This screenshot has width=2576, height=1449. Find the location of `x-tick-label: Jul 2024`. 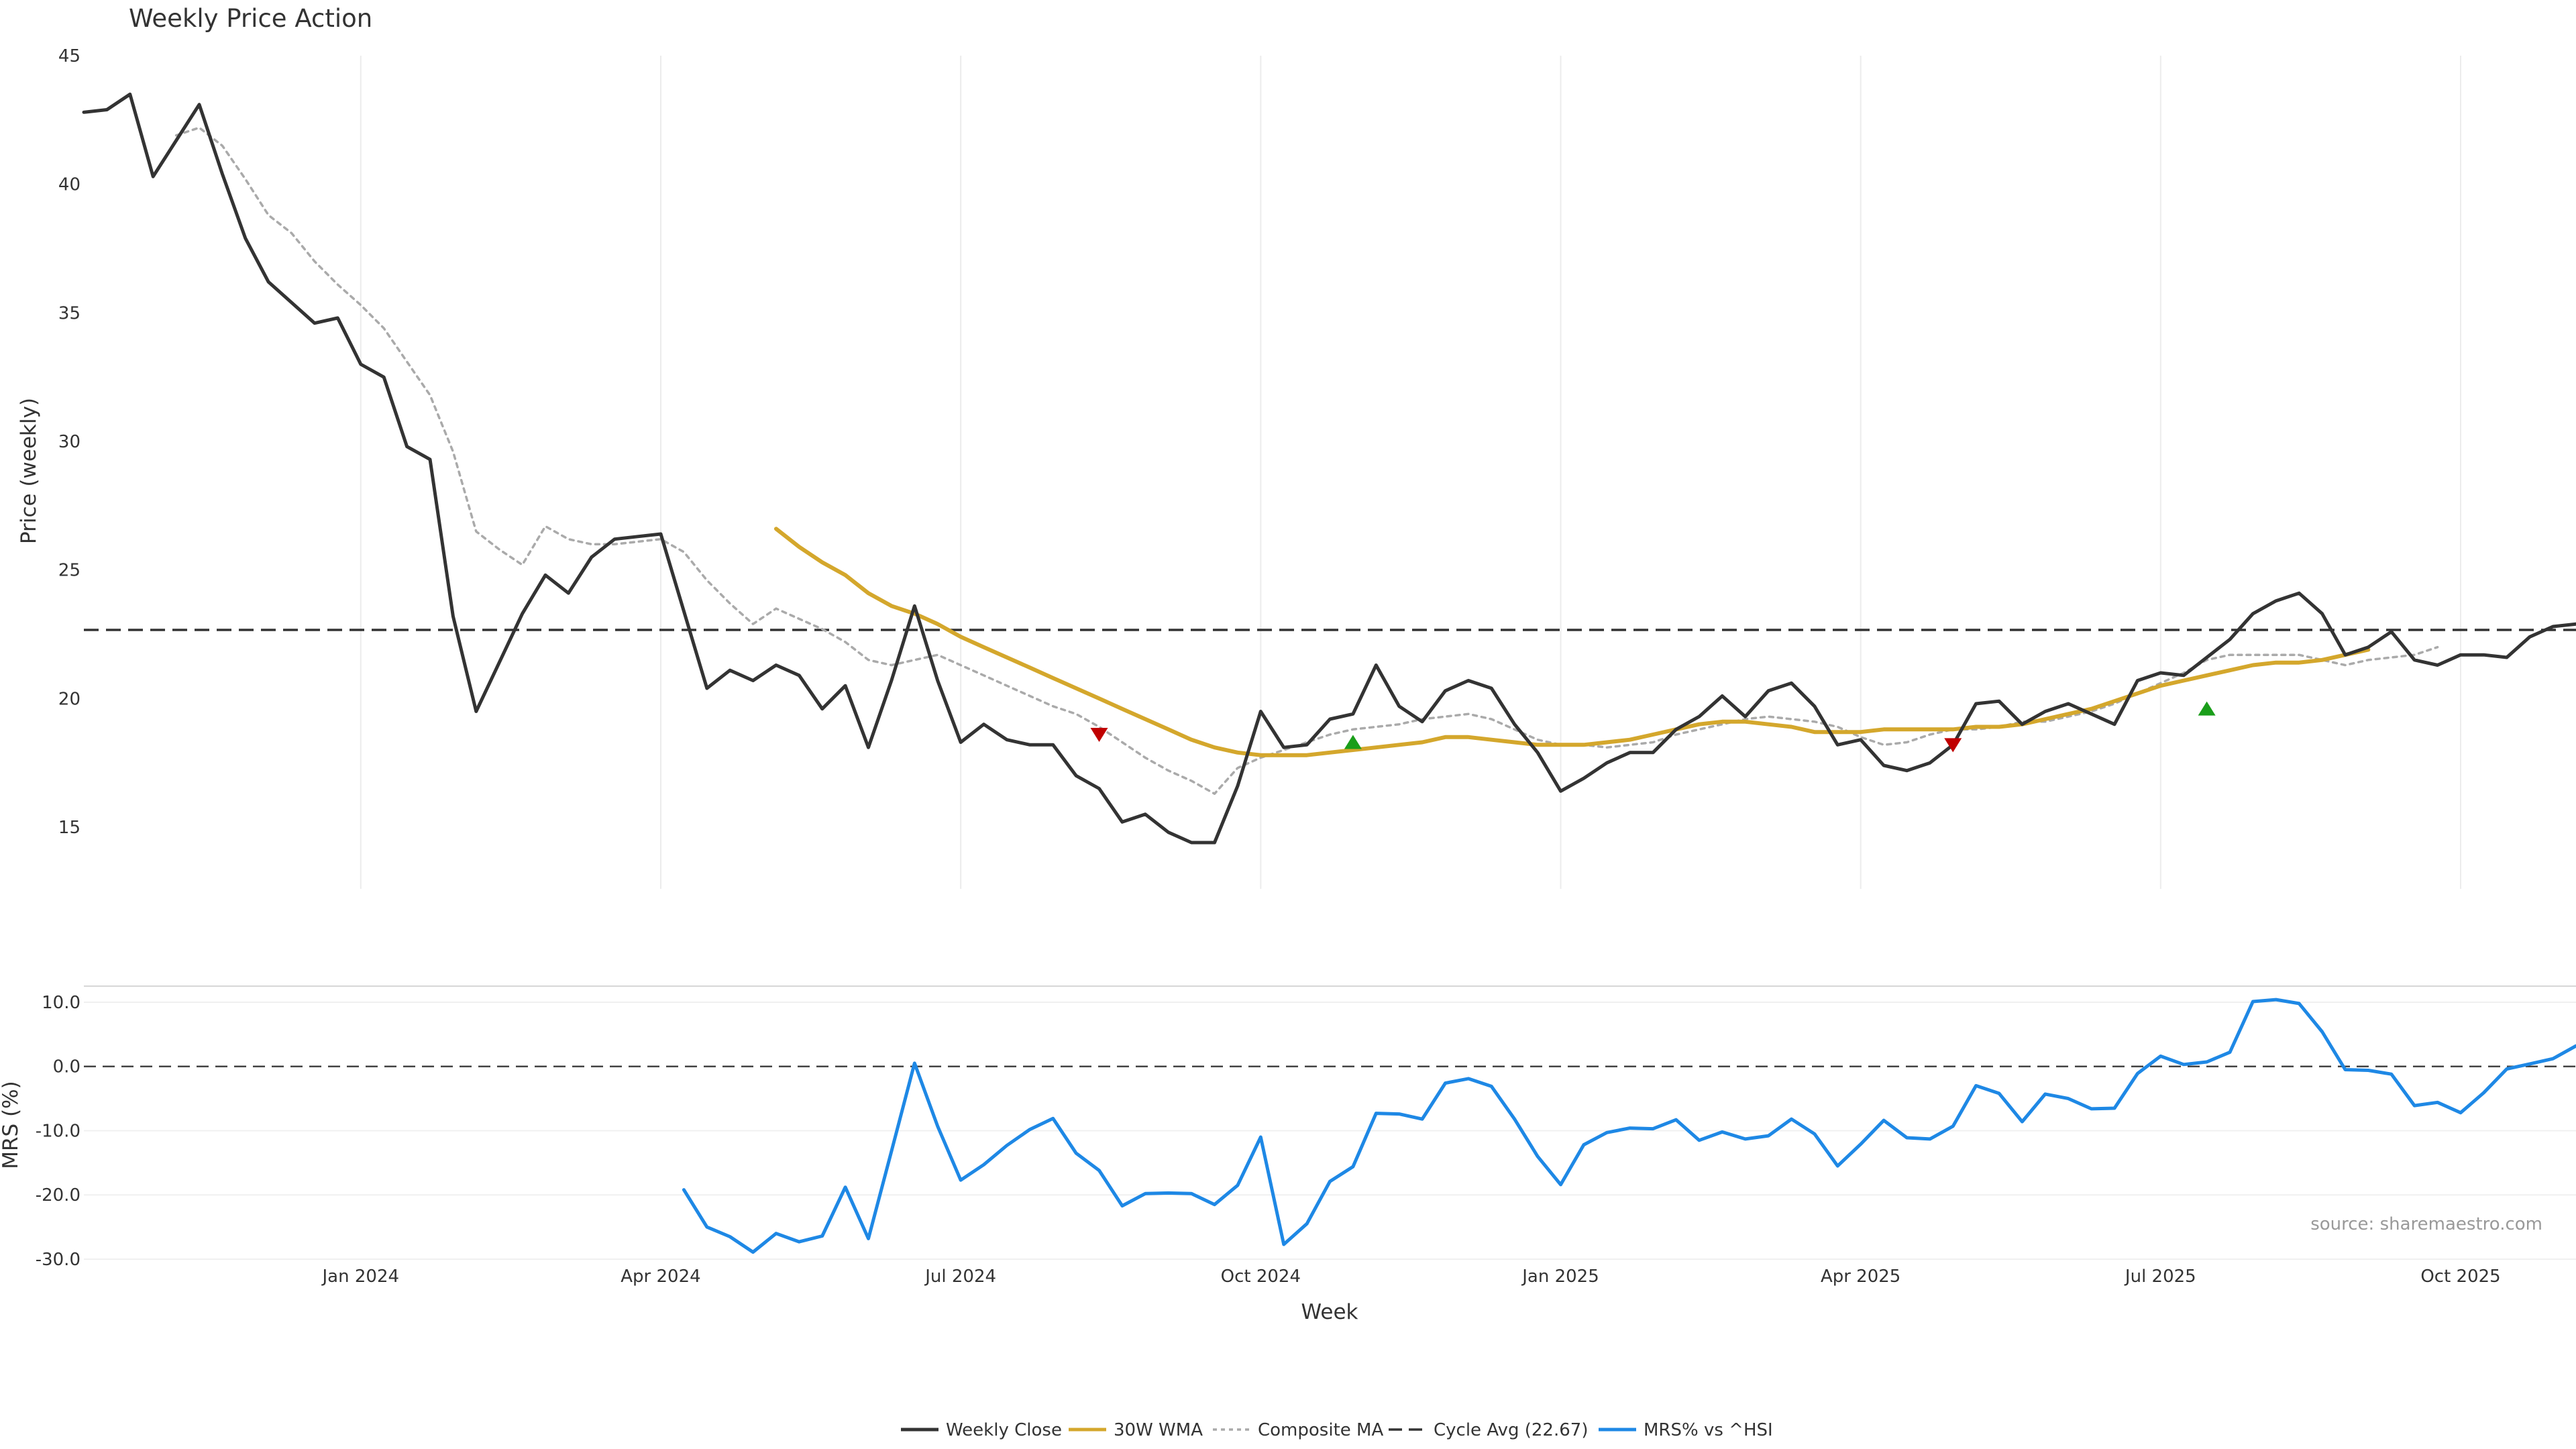

x-tick-label: Jul 2024 is located at coordinates (960, 1277).